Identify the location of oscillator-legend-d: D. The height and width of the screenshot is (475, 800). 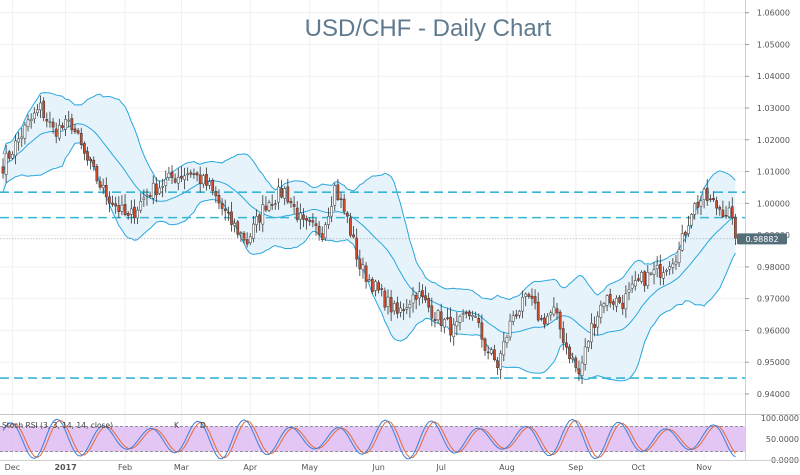
(203, 425).